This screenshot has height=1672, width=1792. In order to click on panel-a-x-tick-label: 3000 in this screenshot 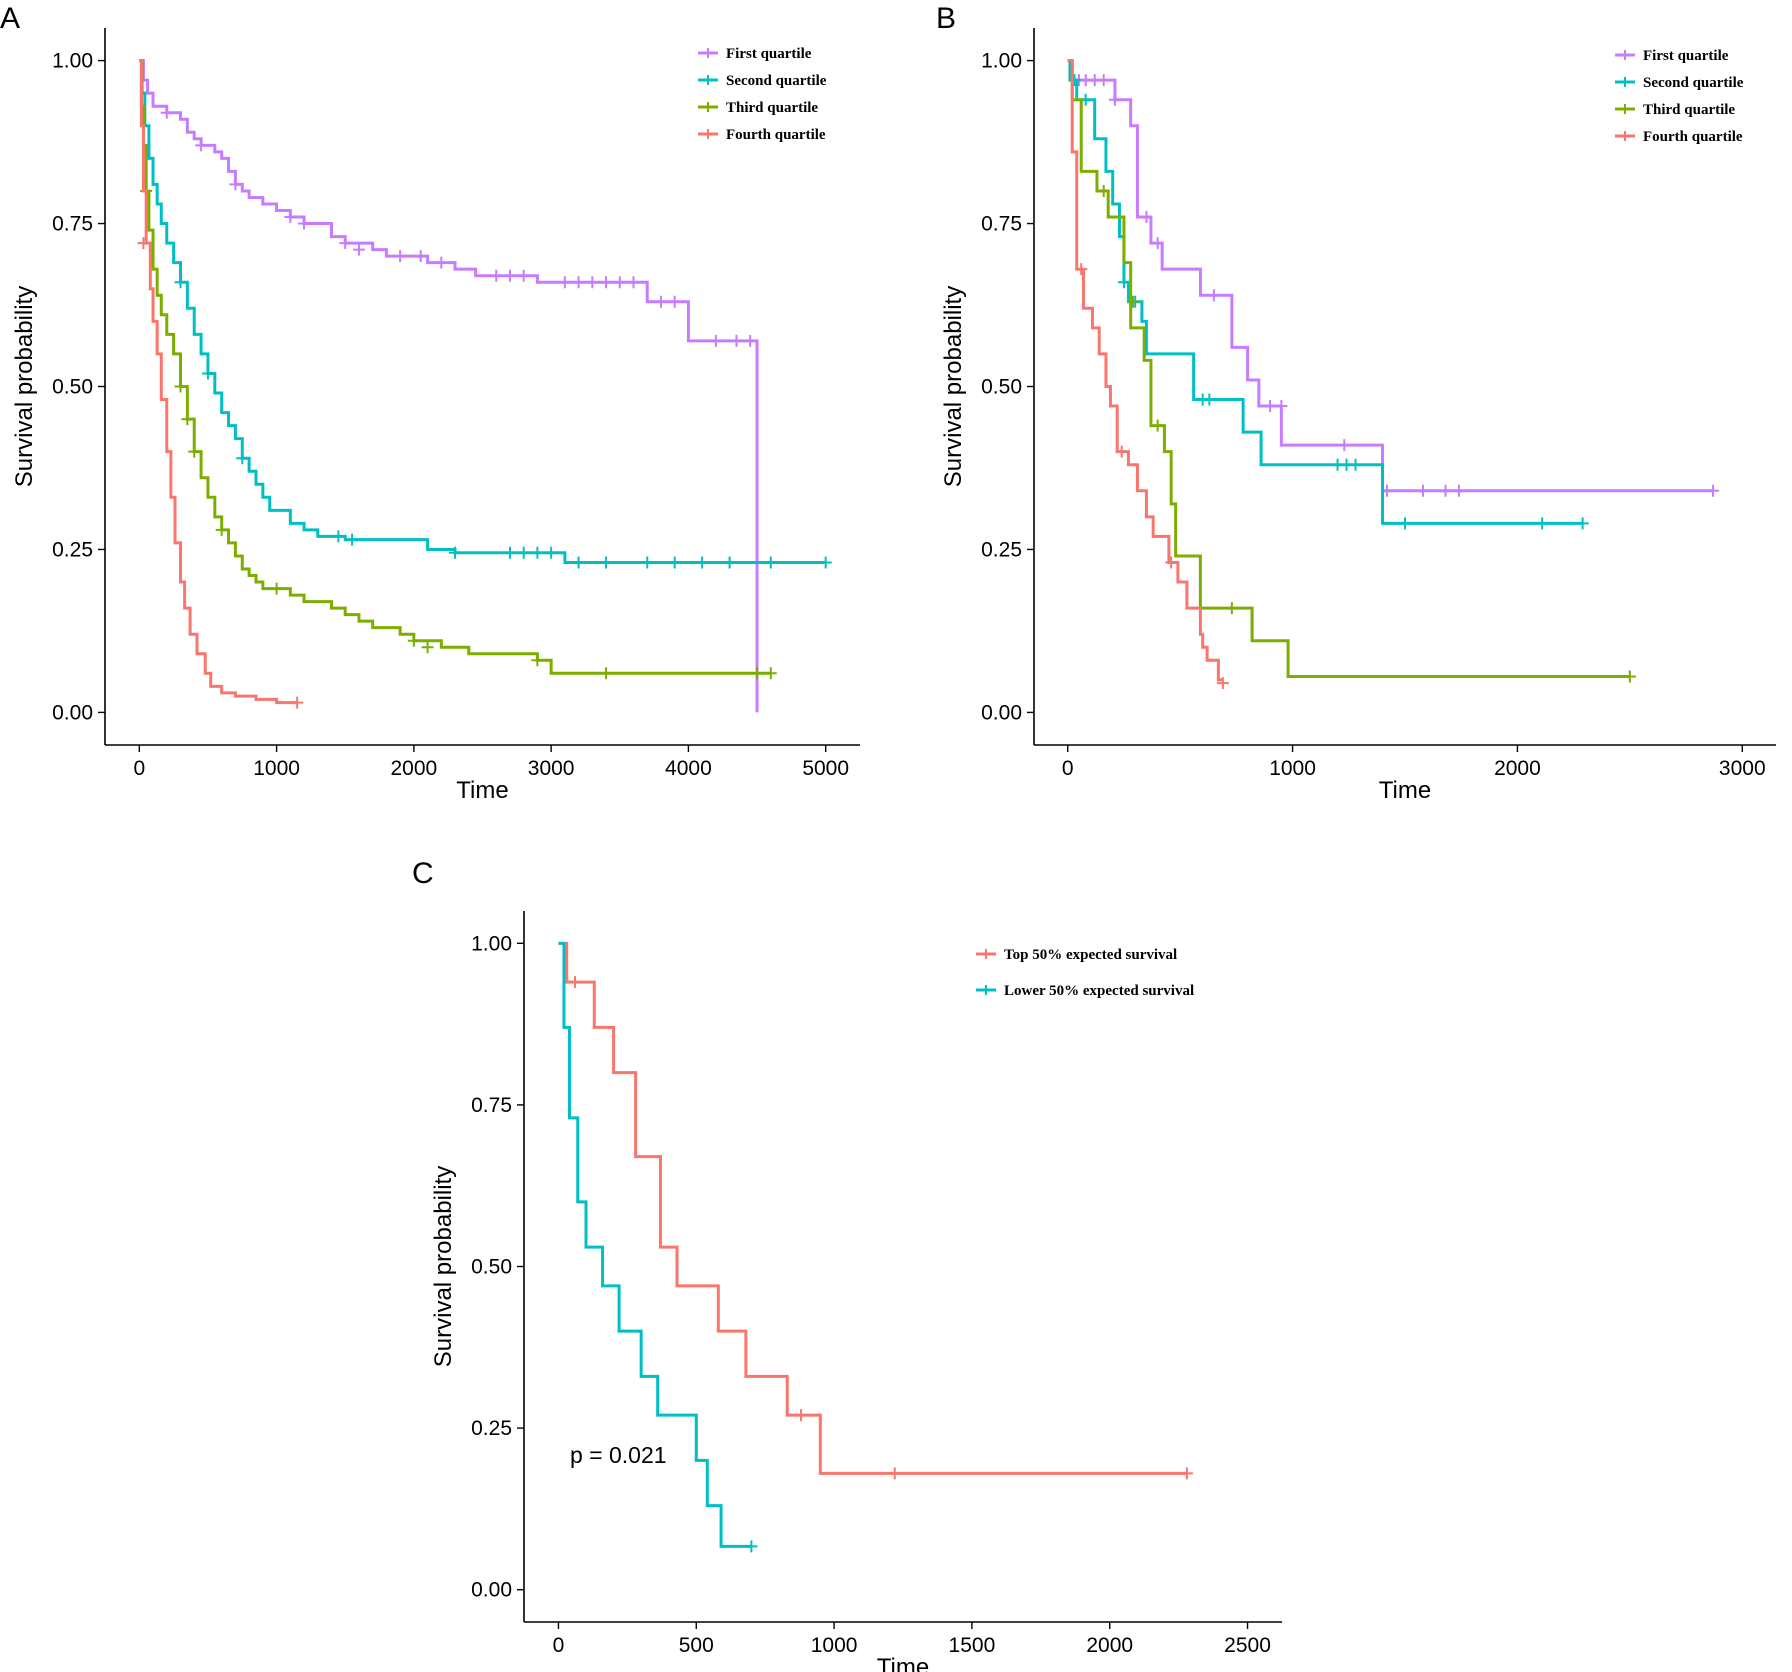, I will do `click(551, 768)`.